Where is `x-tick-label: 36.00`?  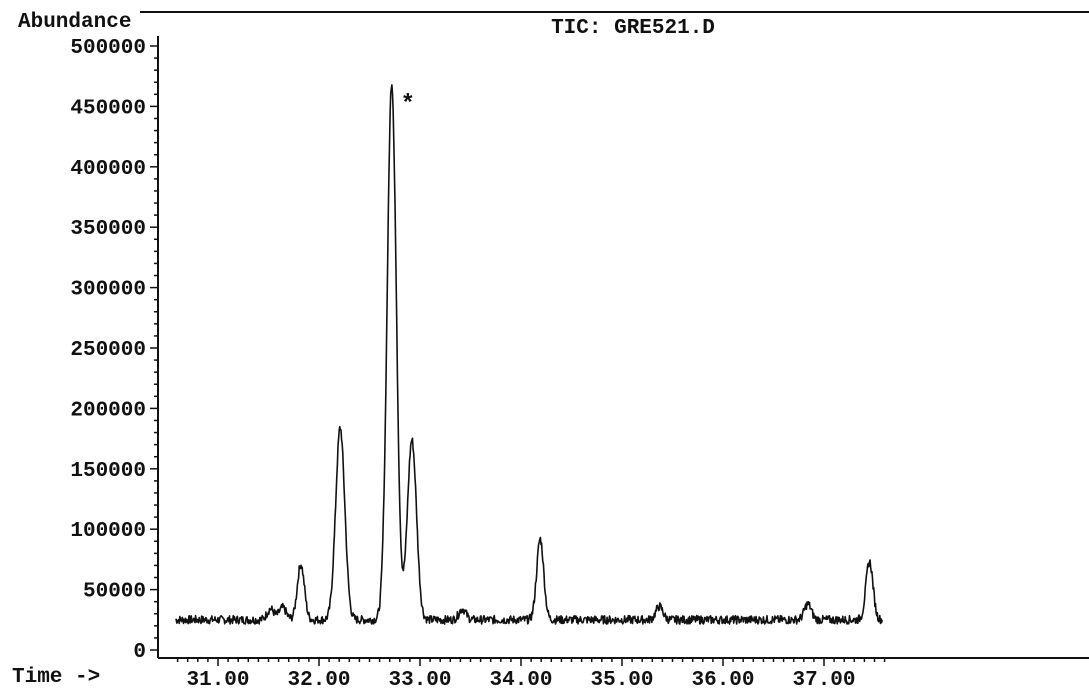
x-tick-label: 36.00 is located at coordinates (722, 680).